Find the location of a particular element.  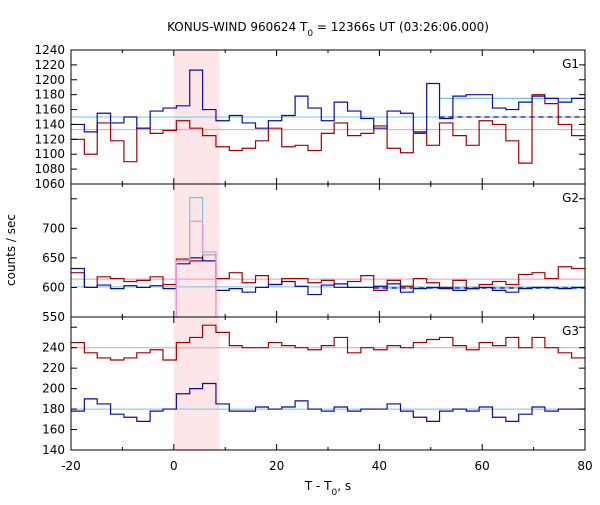

chart-title-rest: = 12366s UT (03:26:06.000) is located at coordinates (401, 27).